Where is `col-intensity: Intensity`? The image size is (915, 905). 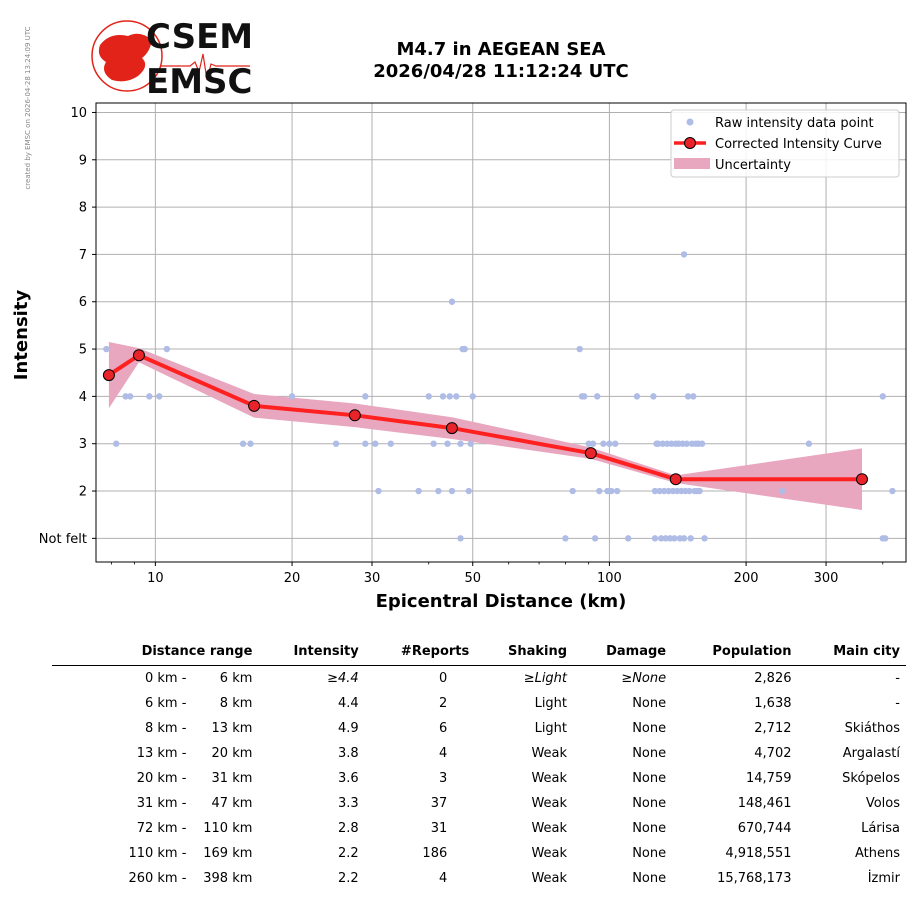 col-intensity: Intensity is located at coordinates (311, 653).